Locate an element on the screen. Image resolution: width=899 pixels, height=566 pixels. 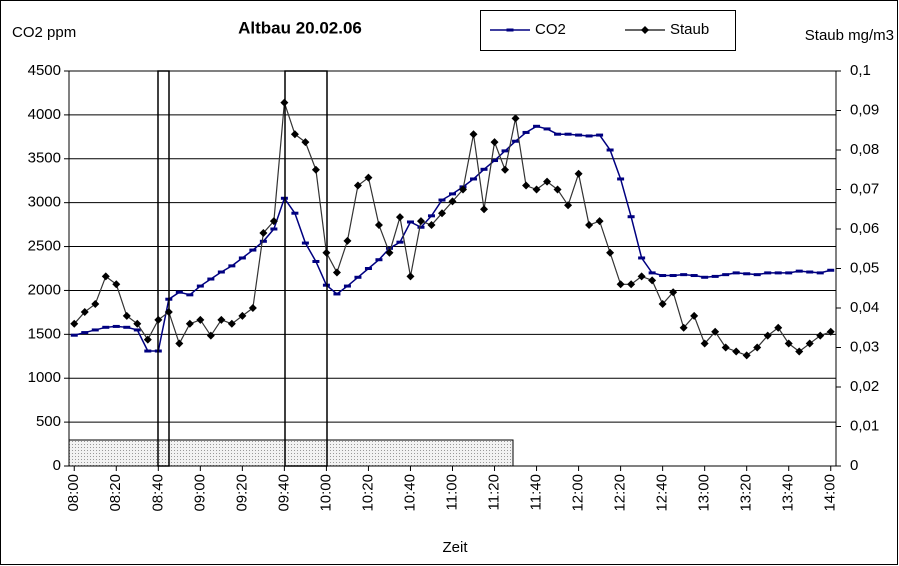
y2-tick-label: 0,01 is located at coordinates (864, 425).